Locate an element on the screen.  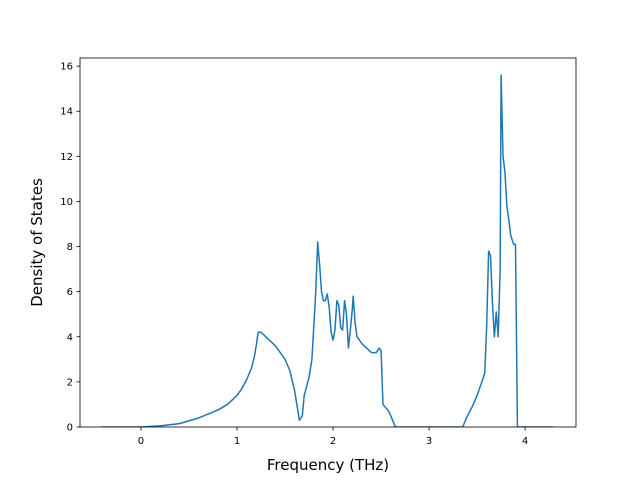
x-tick-label: 0 is located at coordinates (141, 441).